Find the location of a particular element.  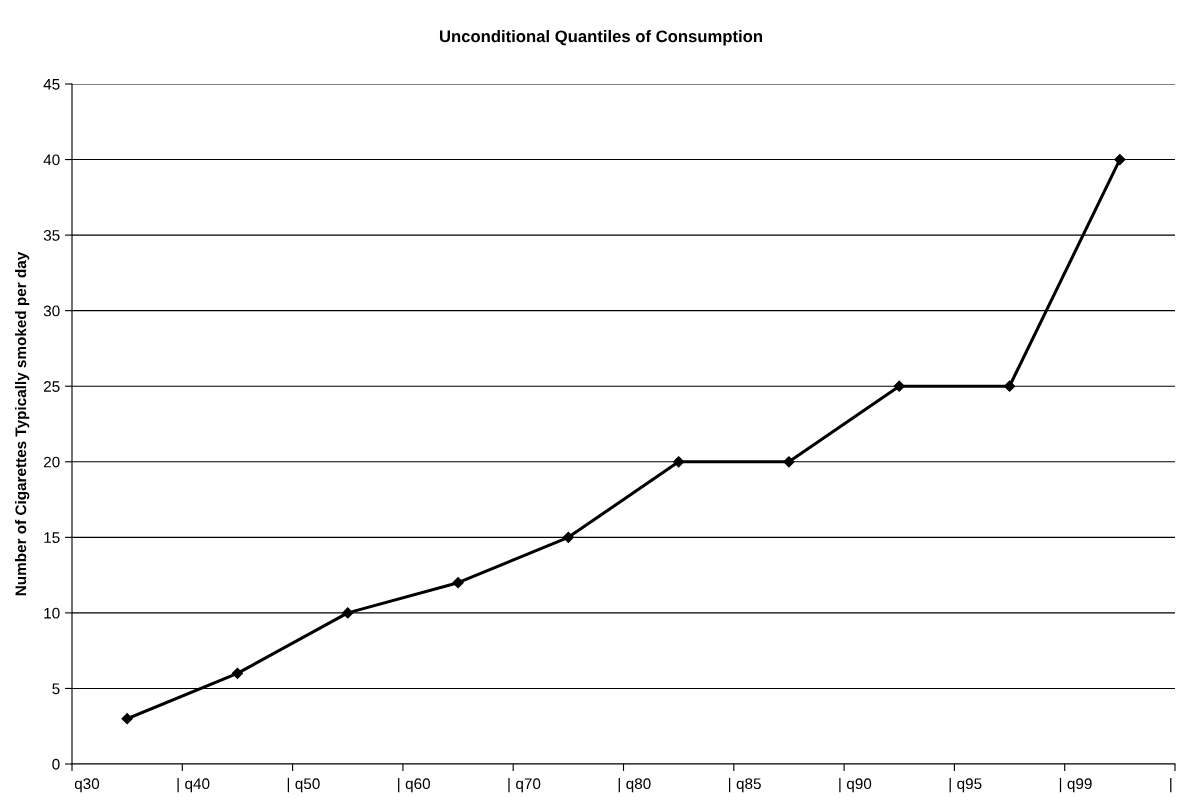

y-tick-label: 0 is located at coordinates (56, 764).